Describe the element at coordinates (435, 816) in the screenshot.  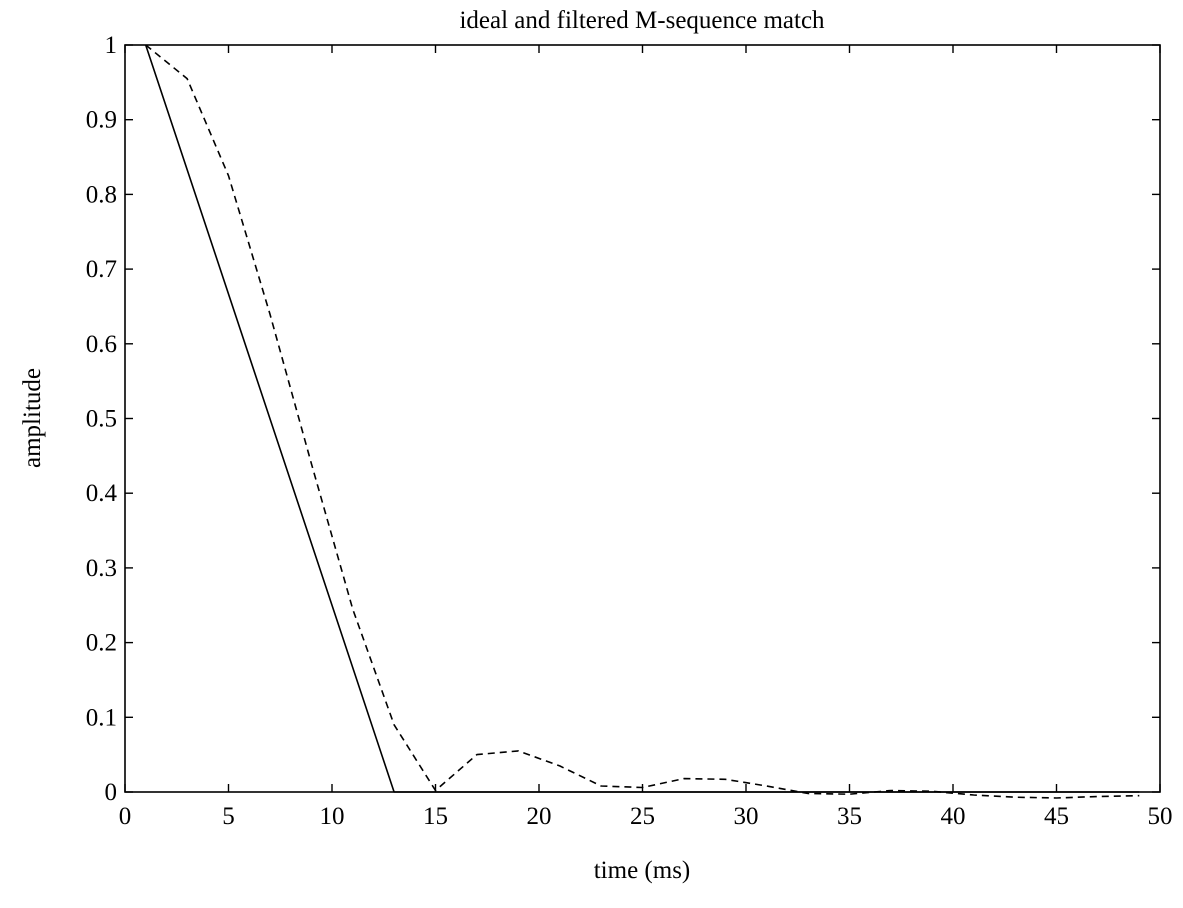
I see `x-tick-label: 15` at that location.